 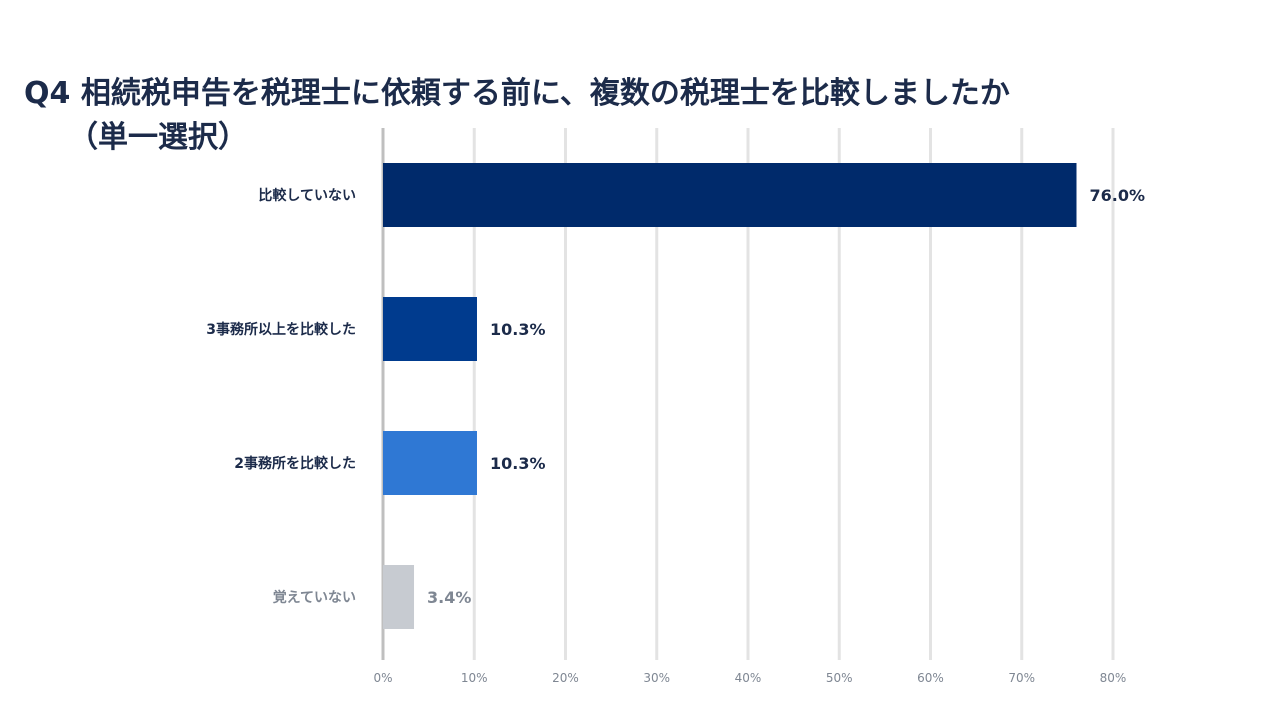 What do you see at coordinates (307, 195) in the screenshot?
I see `category-label: 比較していない` at bounding box center [307, 195].